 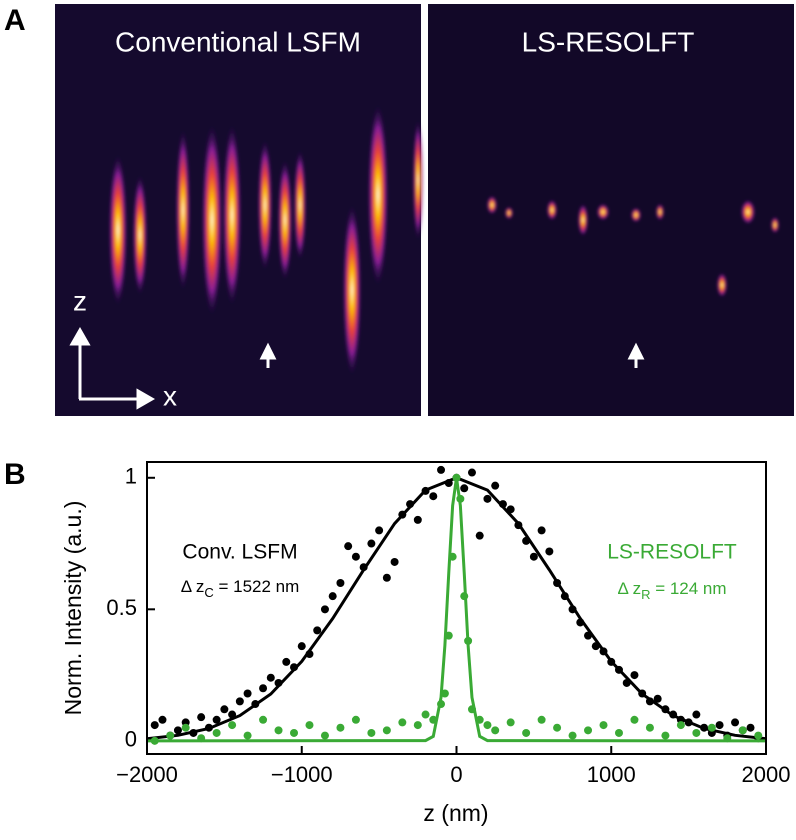 What do you see at coordinates (257, 586) in the screenshot?
I see `annotation-part: = 1522 nm` at bounding box center [257, 586].